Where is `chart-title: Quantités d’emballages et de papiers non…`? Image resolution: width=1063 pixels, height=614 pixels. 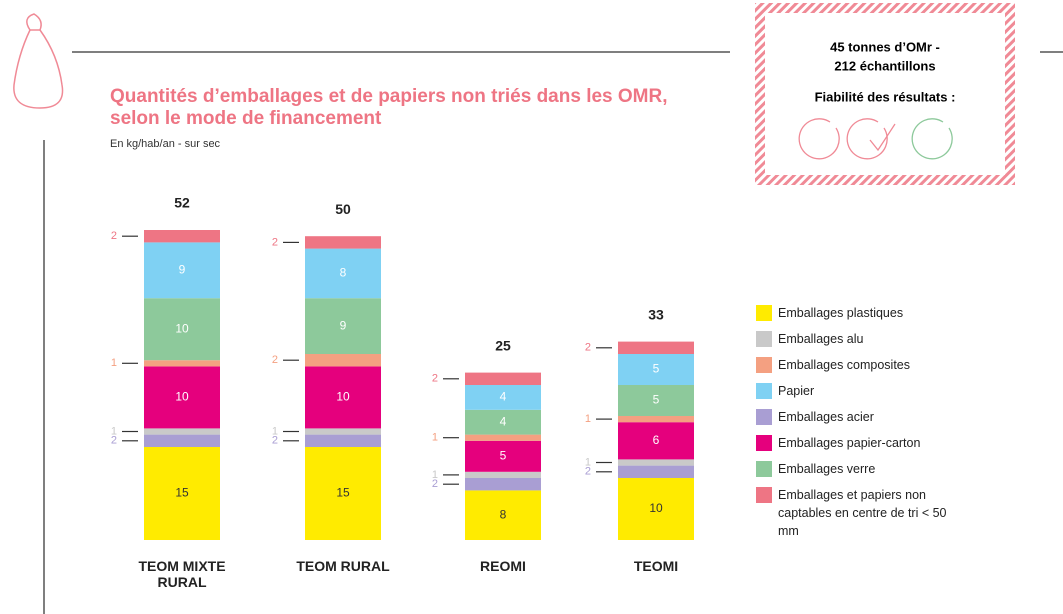 chart-title: Quantités d’emballages et de papiers non… is located at coordinates (389, 96).